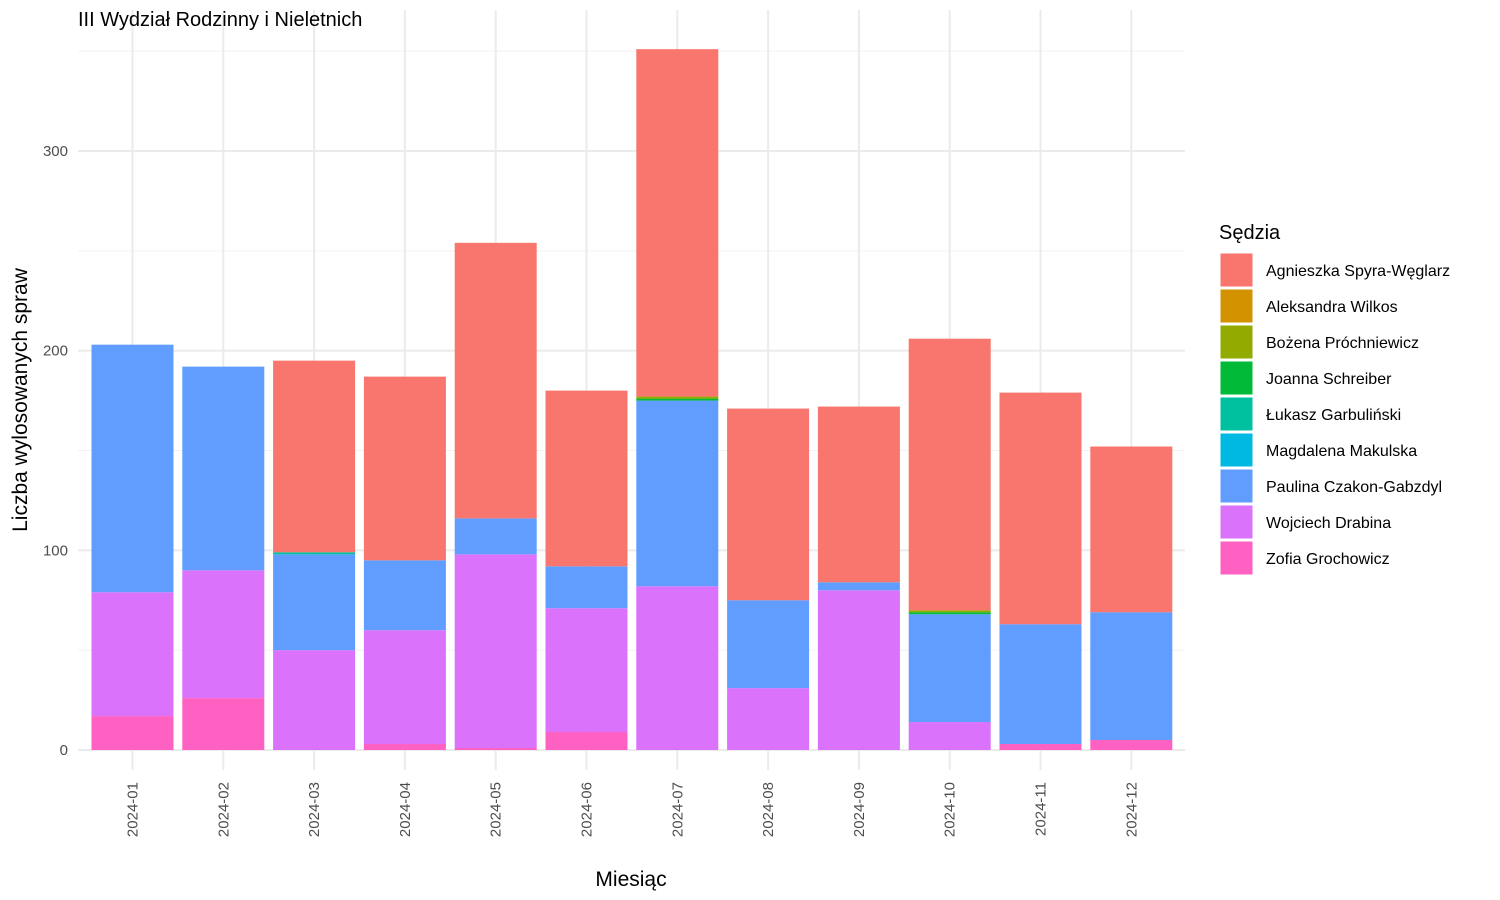 The width and height of the screenshot is (1500, 900). I want to click on bar-segment: 2024-06 – Wojciech Drabina: 62, so click(586, 670).